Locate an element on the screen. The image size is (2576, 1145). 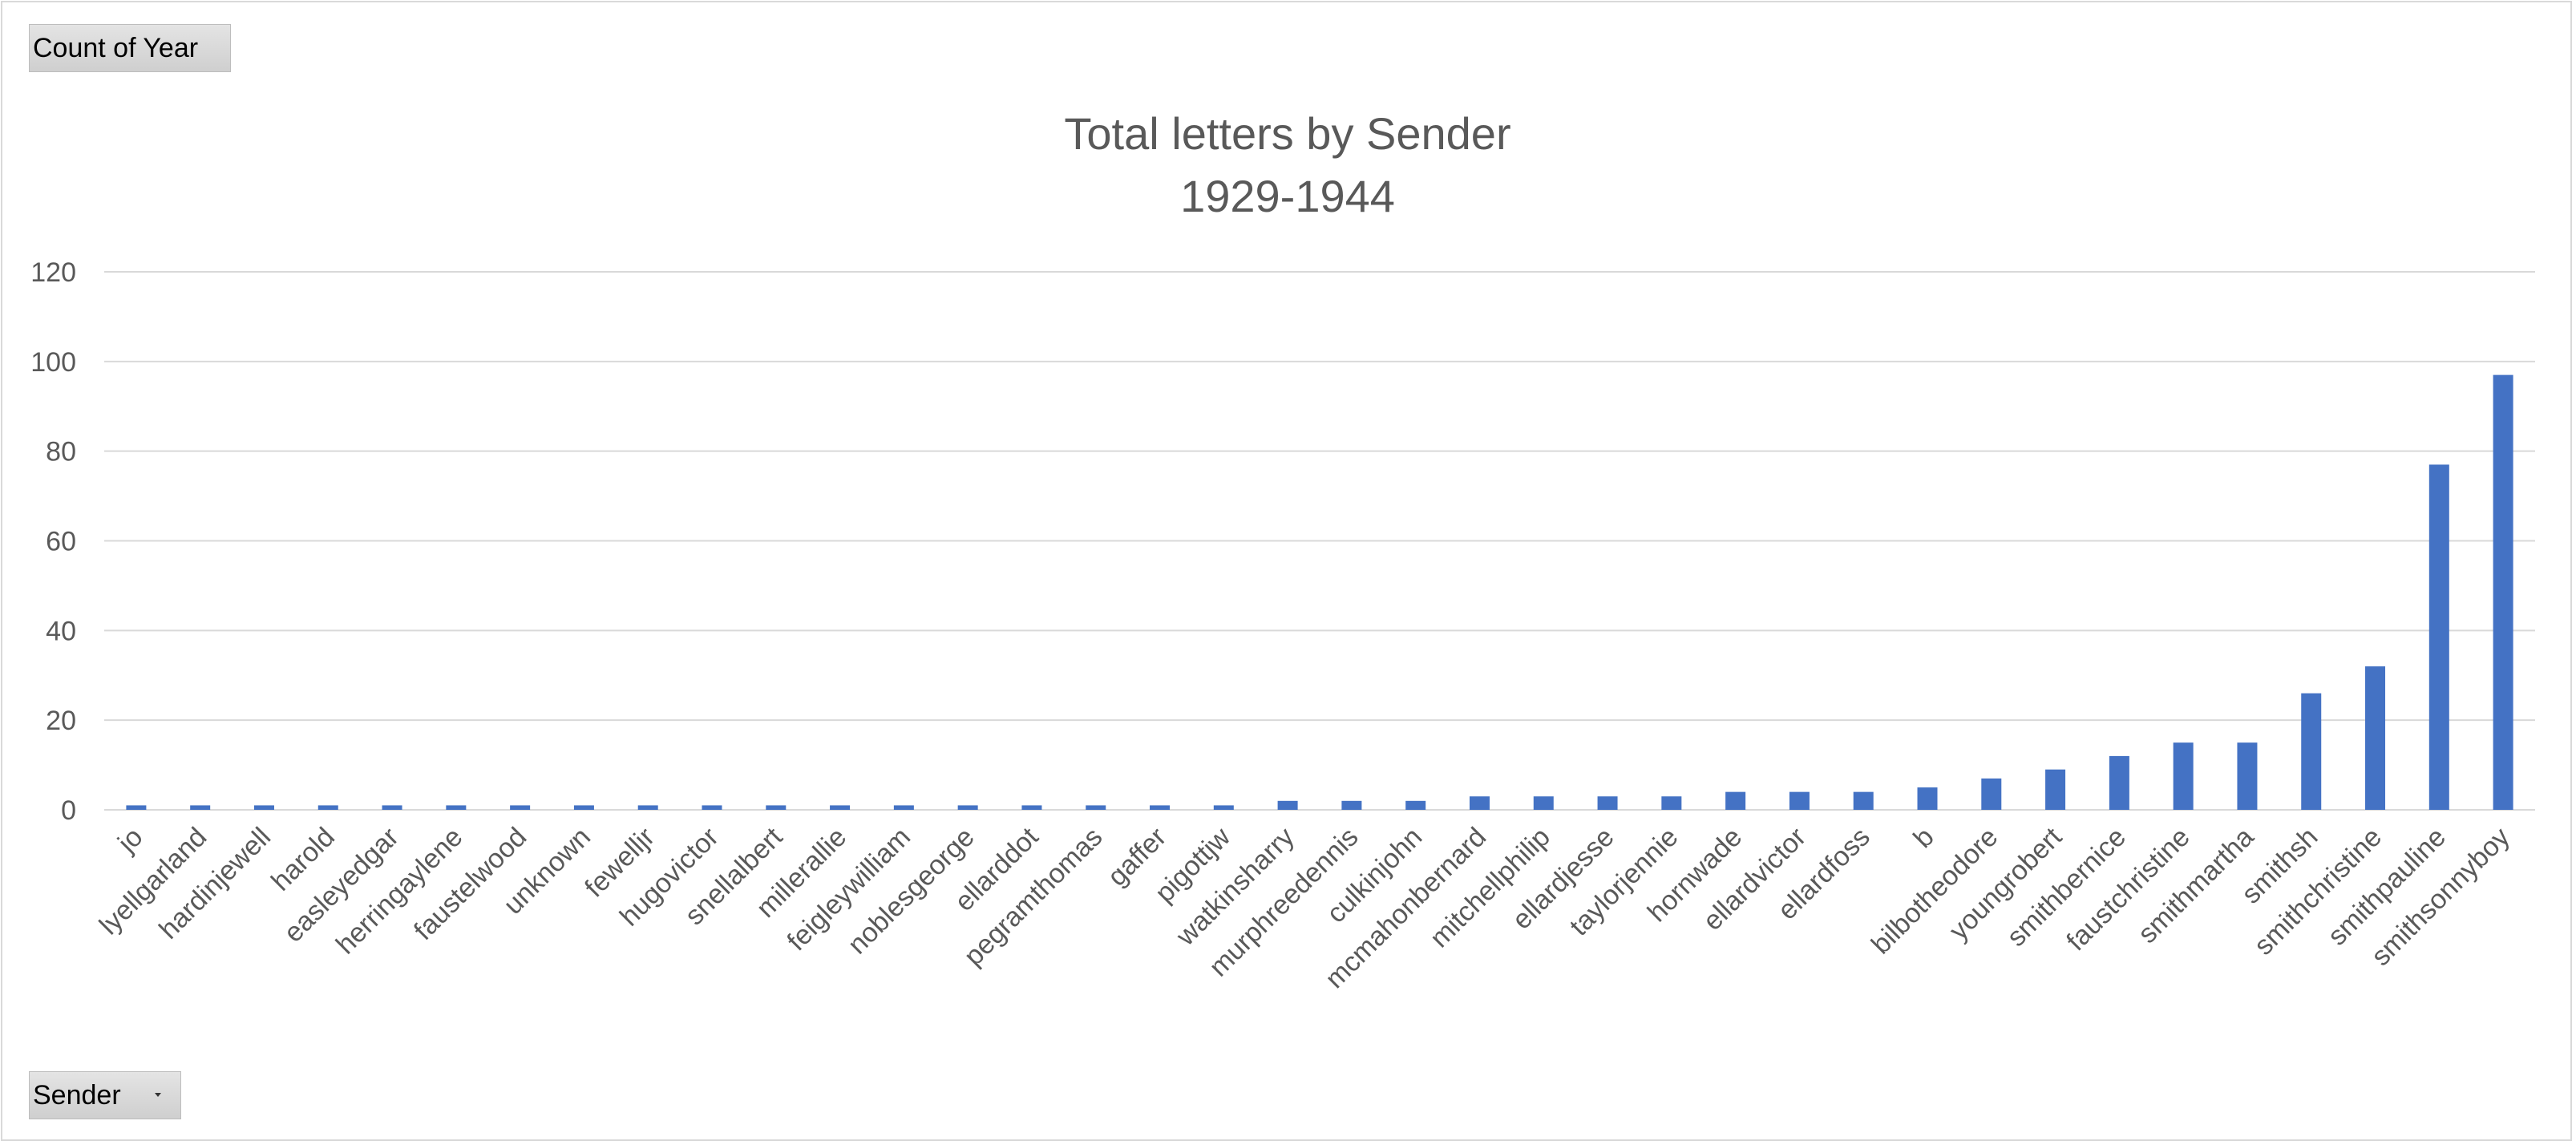
bar-faustchristine is located at coordinates (2183, 776).